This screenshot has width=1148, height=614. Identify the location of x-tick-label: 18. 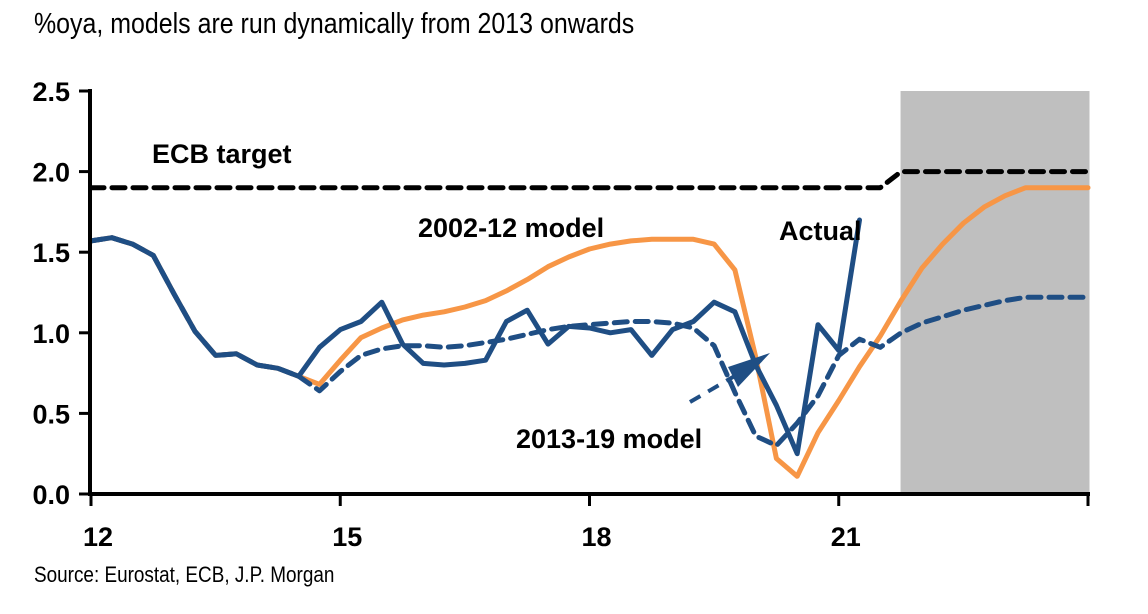
(596, 537).